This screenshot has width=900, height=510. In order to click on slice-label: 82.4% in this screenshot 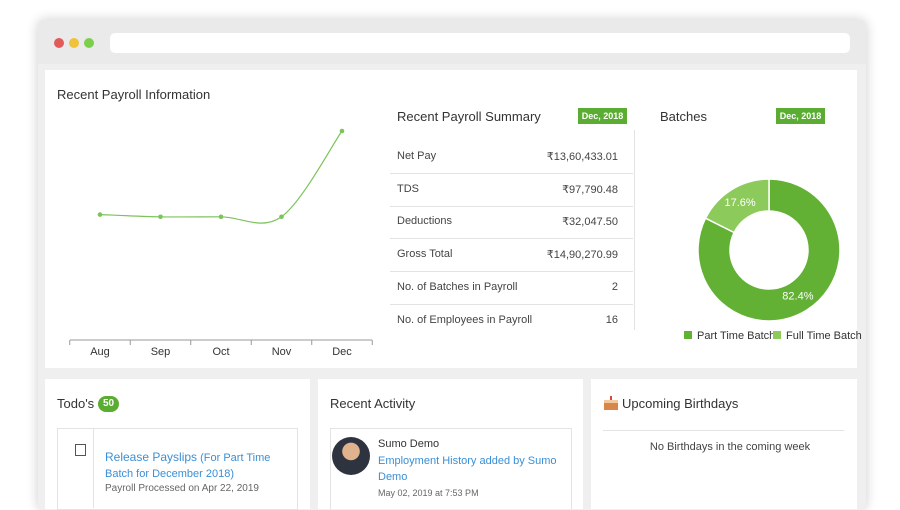, I will do `click(797, 297)`.